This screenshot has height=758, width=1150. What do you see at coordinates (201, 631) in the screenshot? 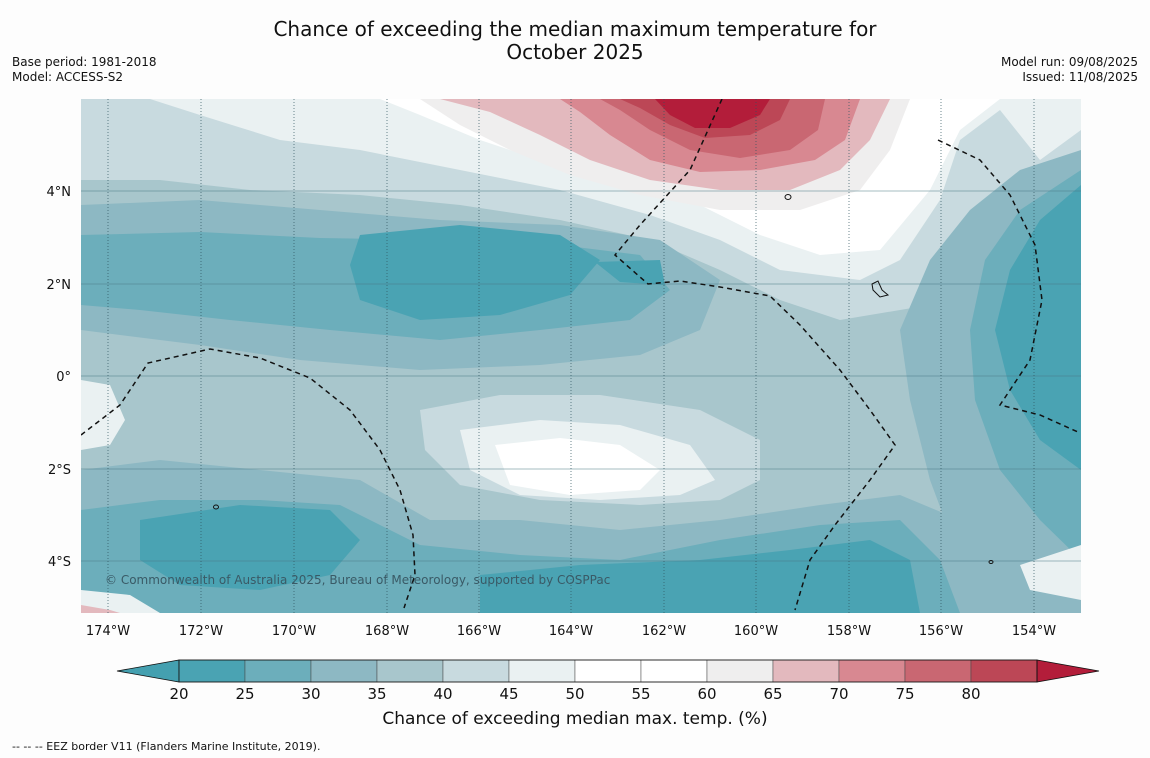
I see `lon-tick: 172°W` at bounding box center [201, 631].